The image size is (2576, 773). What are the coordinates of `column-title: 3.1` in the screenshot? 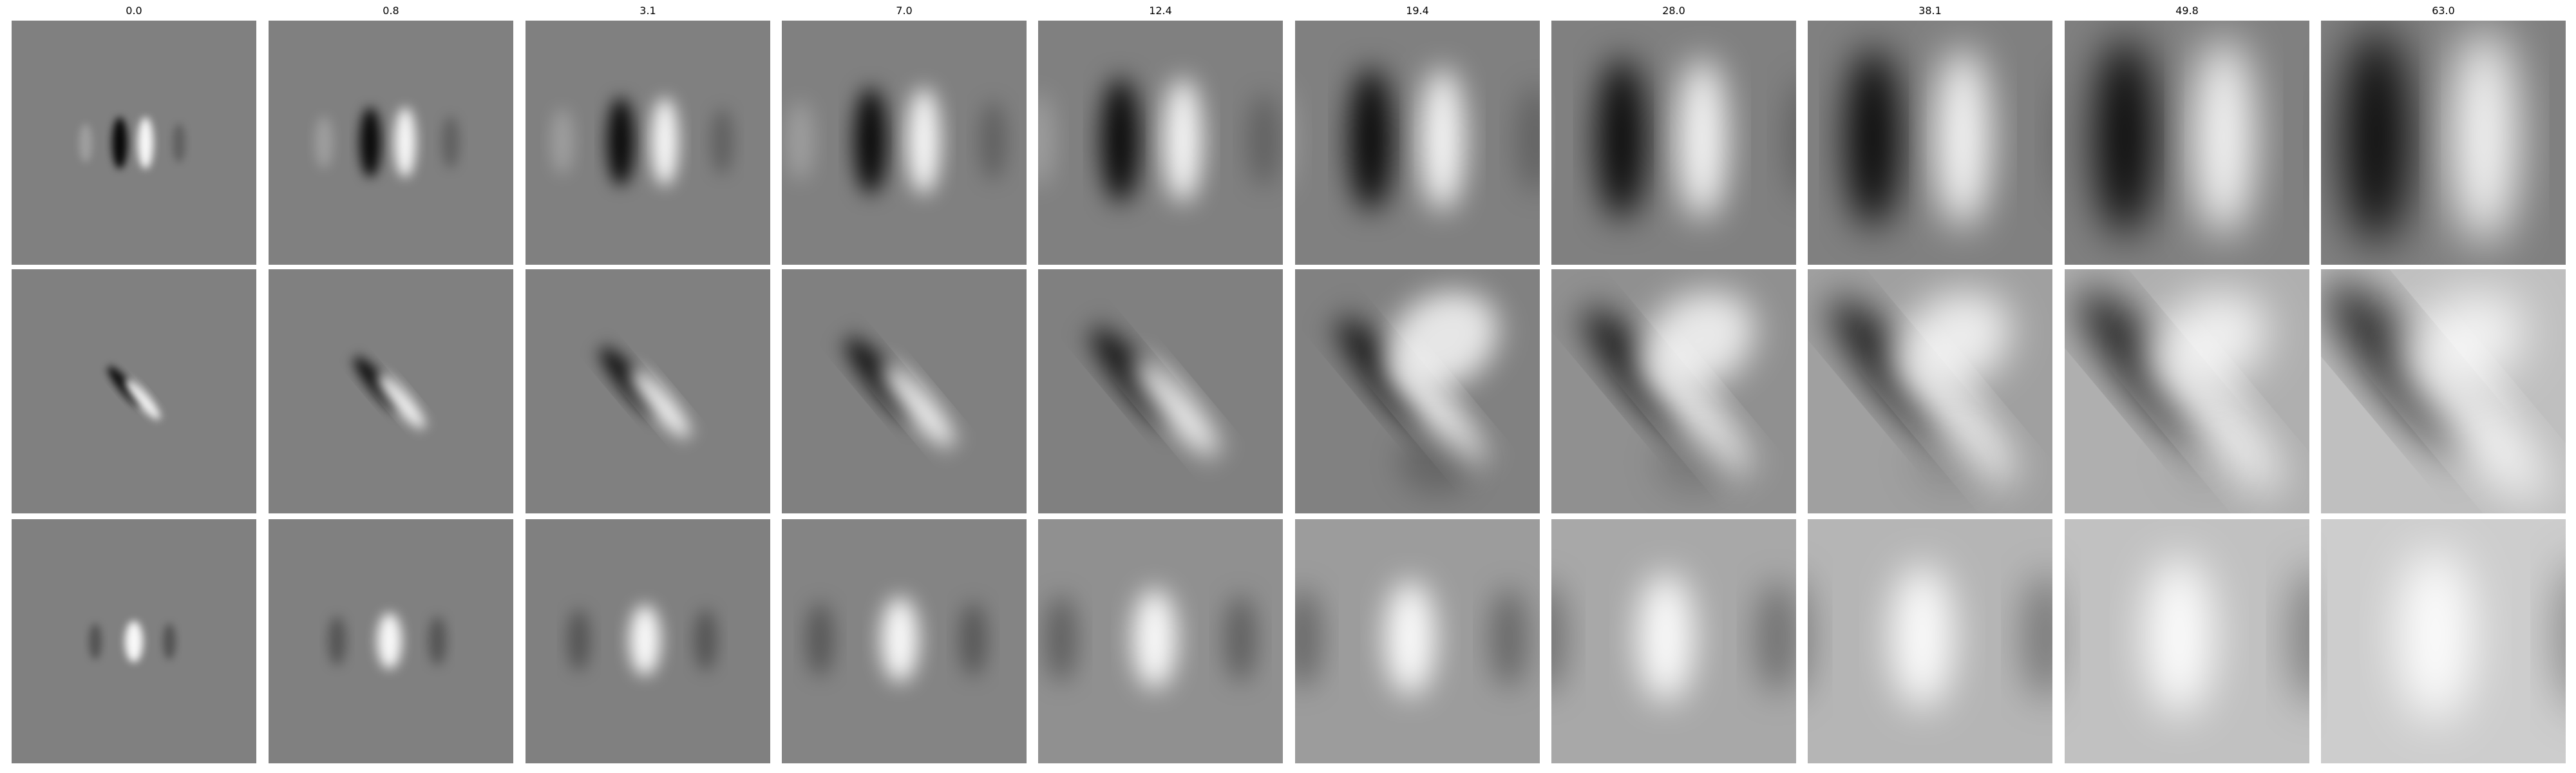 It's located at (647, 11).